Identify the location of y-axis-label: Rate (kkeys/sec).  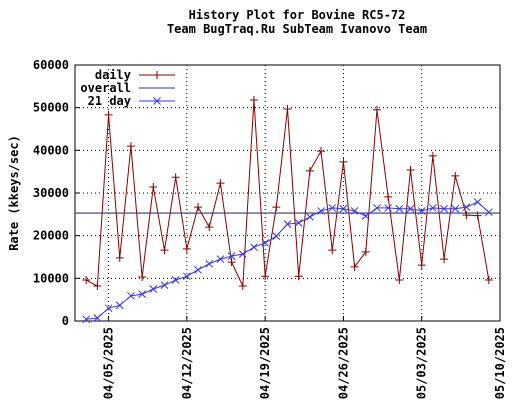
(14, 193).